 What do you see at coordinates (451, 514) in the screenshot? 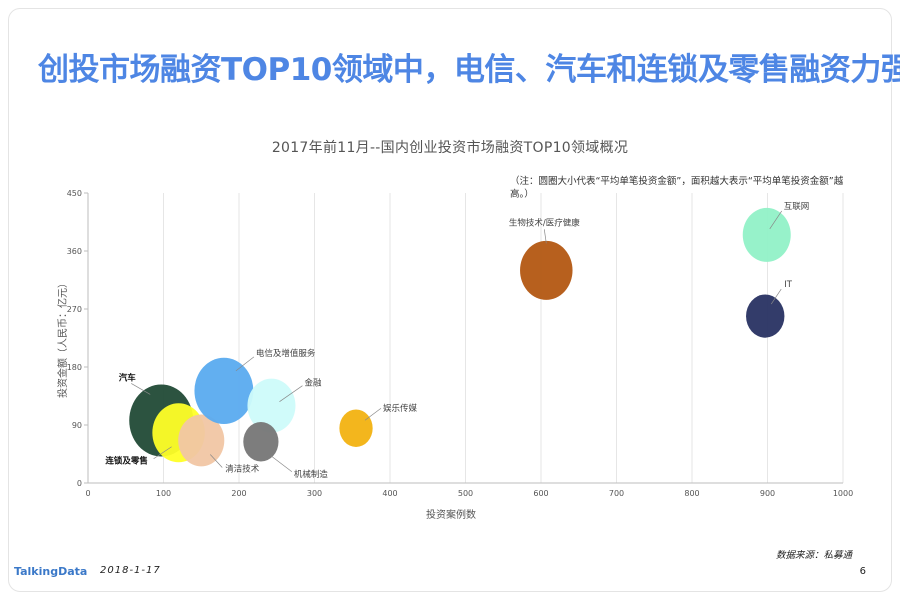
I see `x-axis-label: 投资案例数` at bounding box center [451, 514].